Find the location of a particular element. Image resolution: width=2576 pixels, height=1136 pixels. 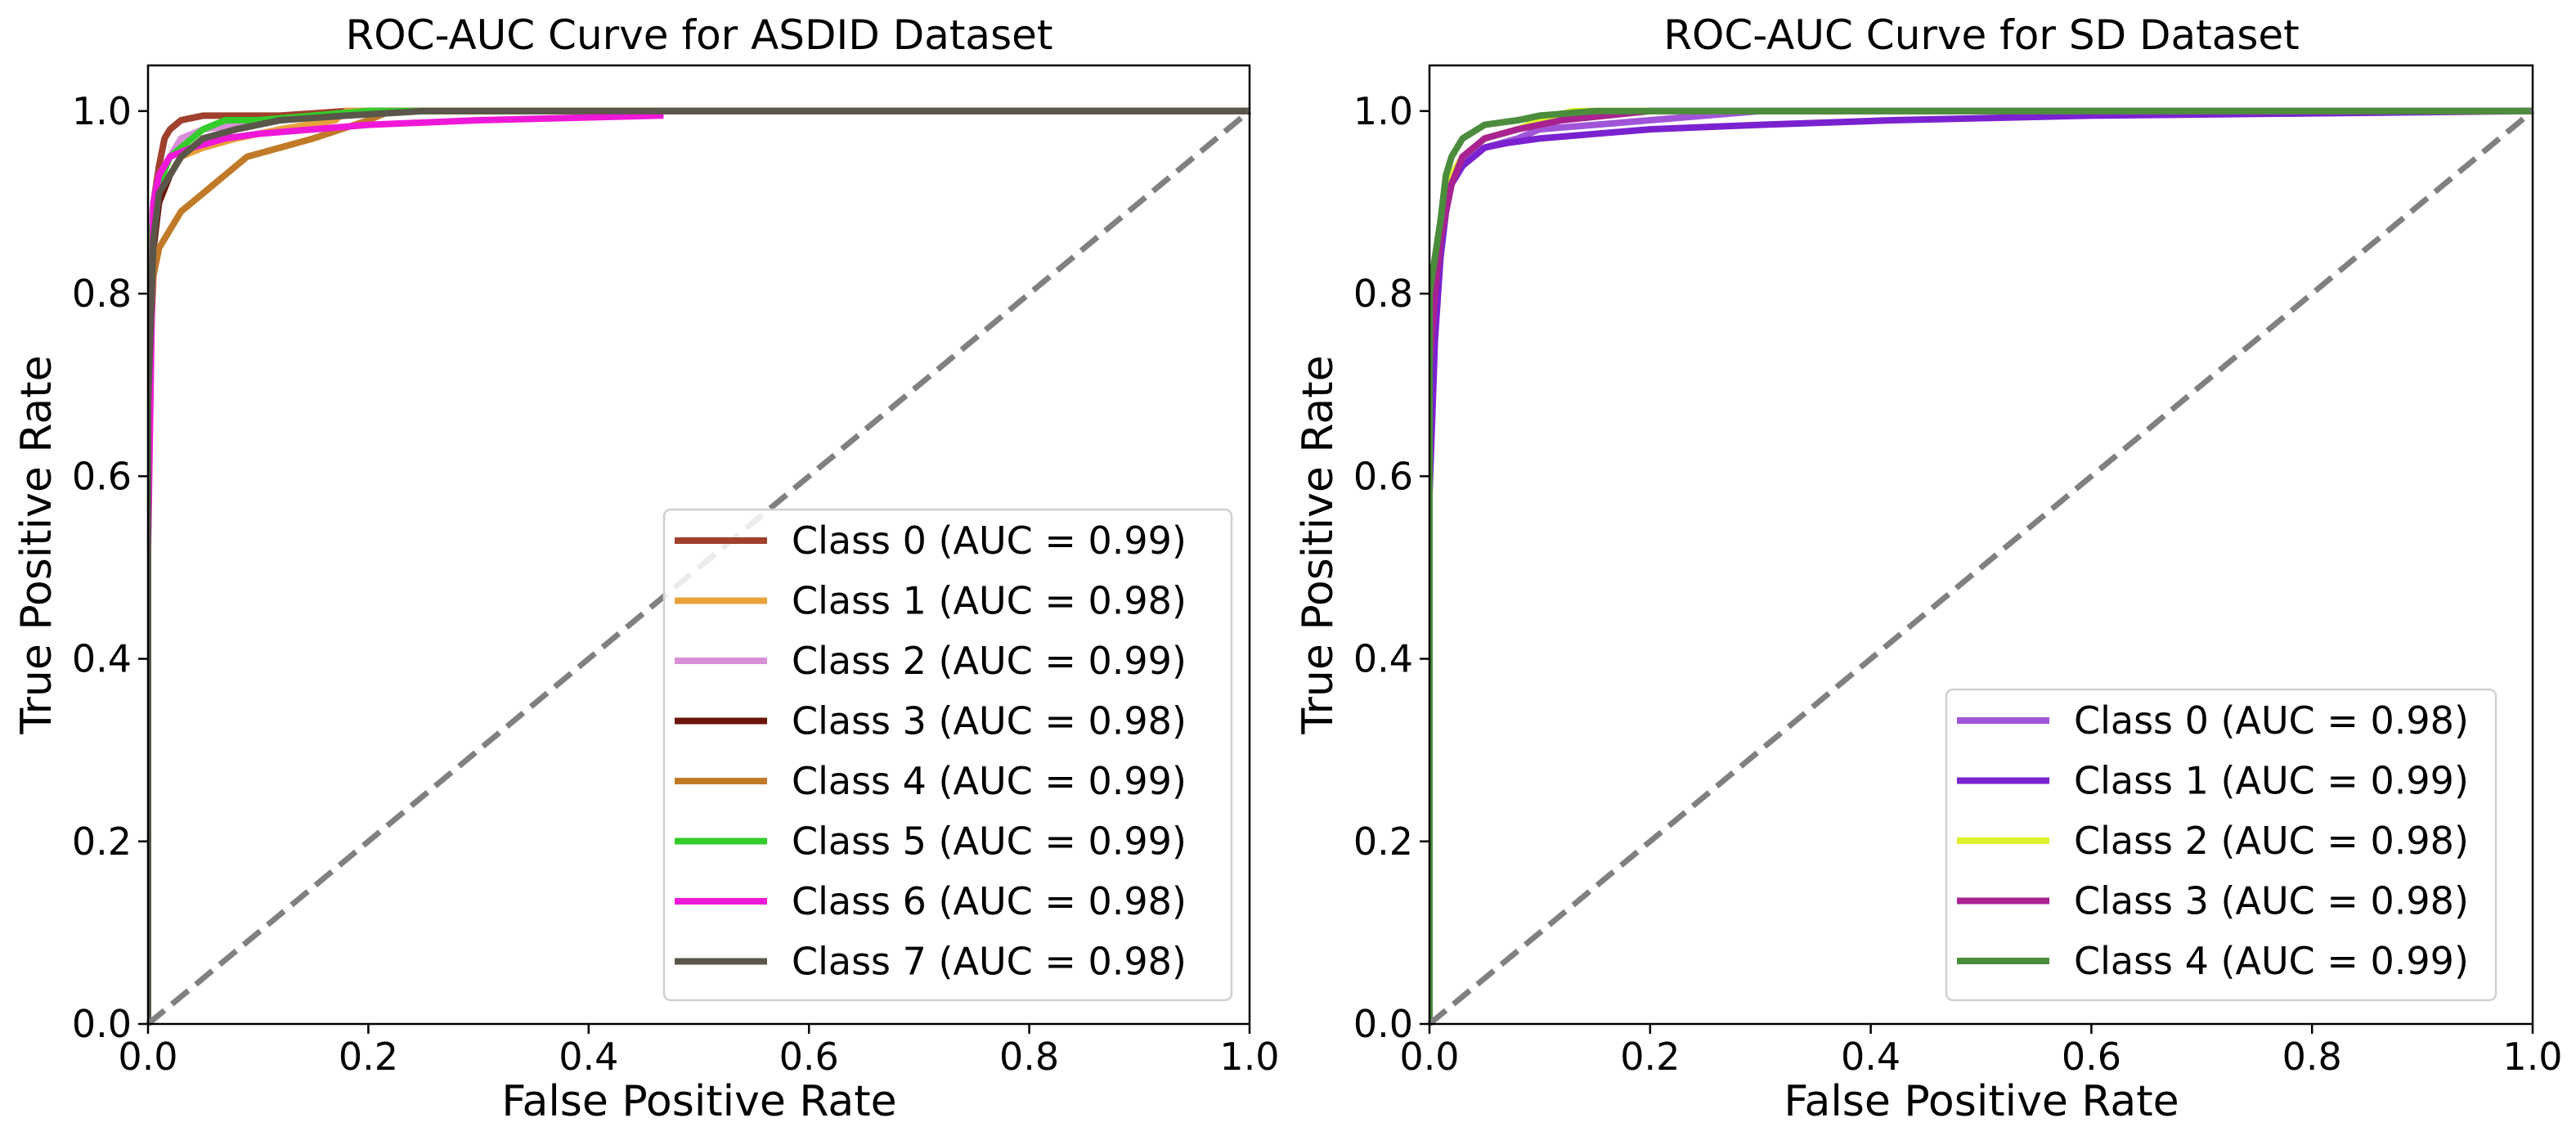

legend-label-class-5: Class 5 (AUC = 0.99) is located at coordinates (989, 841).